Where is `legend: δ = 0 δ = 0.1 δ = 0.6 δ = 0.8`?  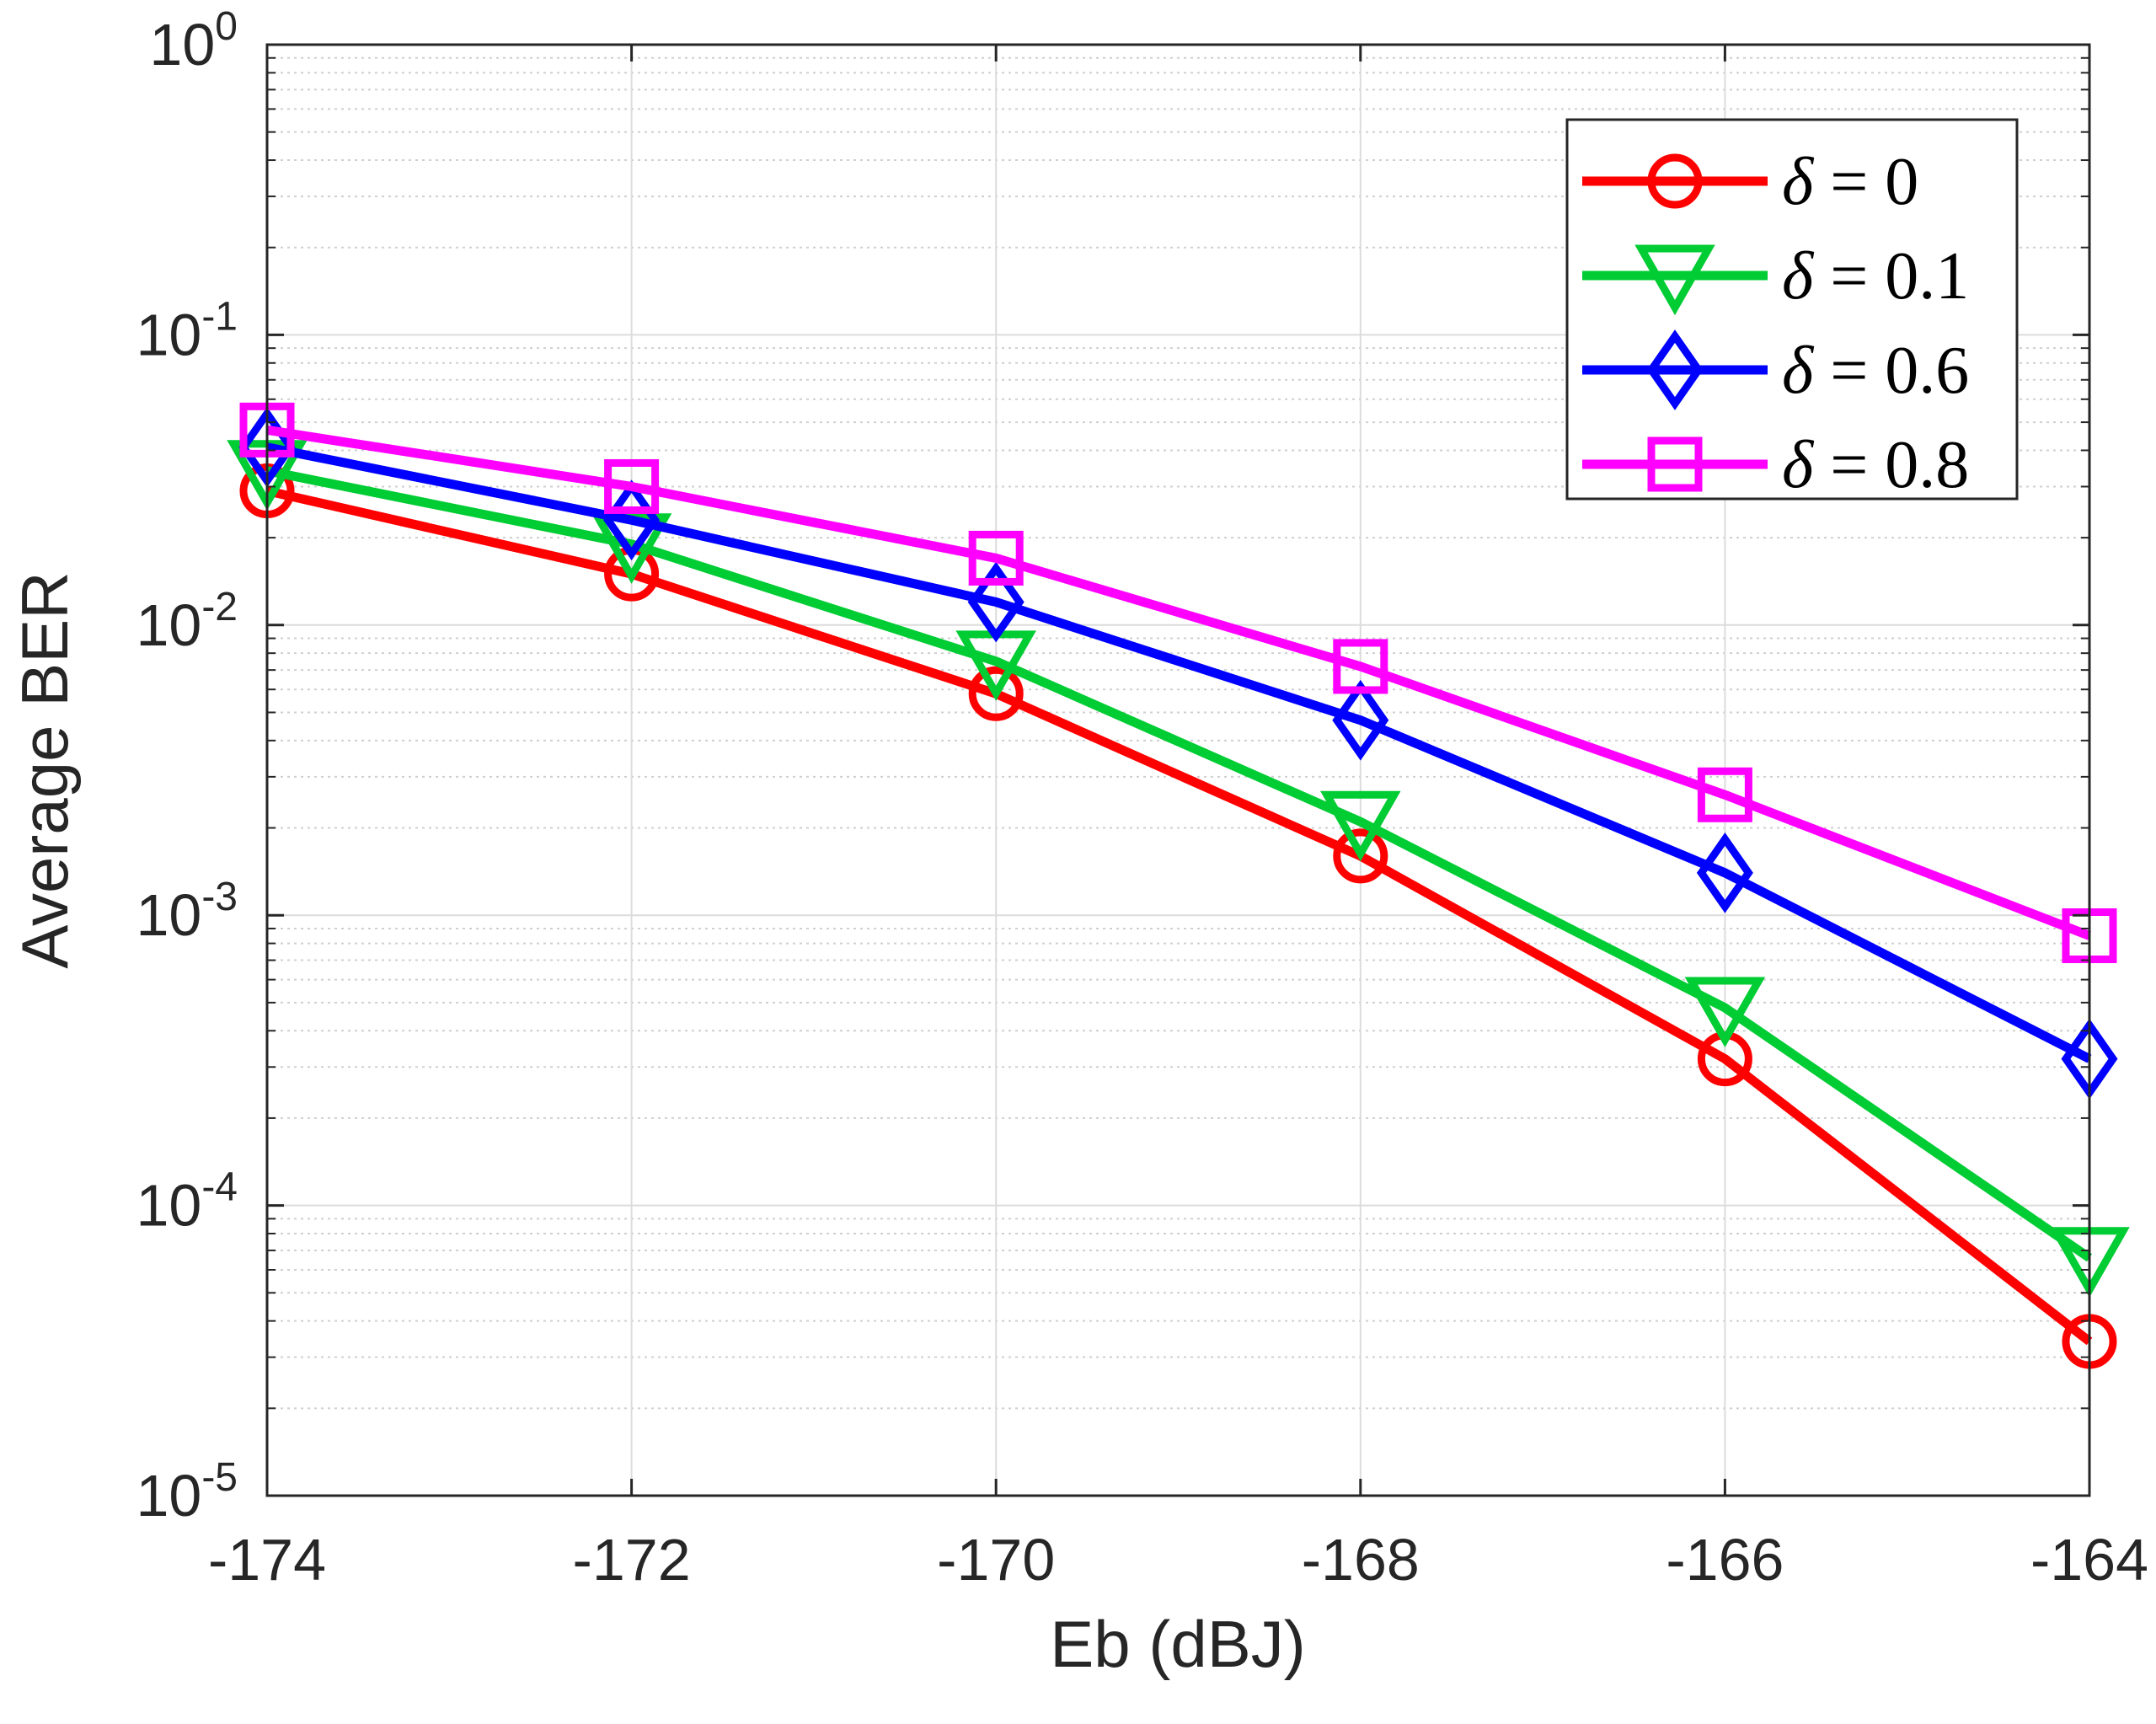
legend: δ = 0 δ = 0.1 δ = 0.6 δ = 0.8 is located at coordinates (1792, 310).